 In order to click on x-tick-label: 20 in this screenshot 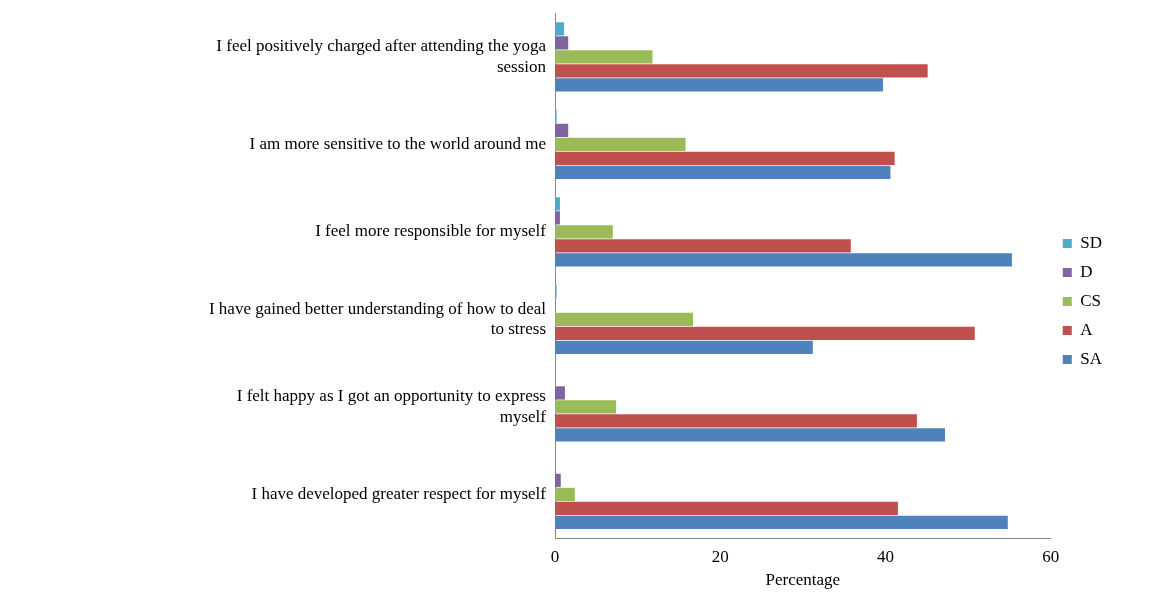, I will do `click(720, 556)`.